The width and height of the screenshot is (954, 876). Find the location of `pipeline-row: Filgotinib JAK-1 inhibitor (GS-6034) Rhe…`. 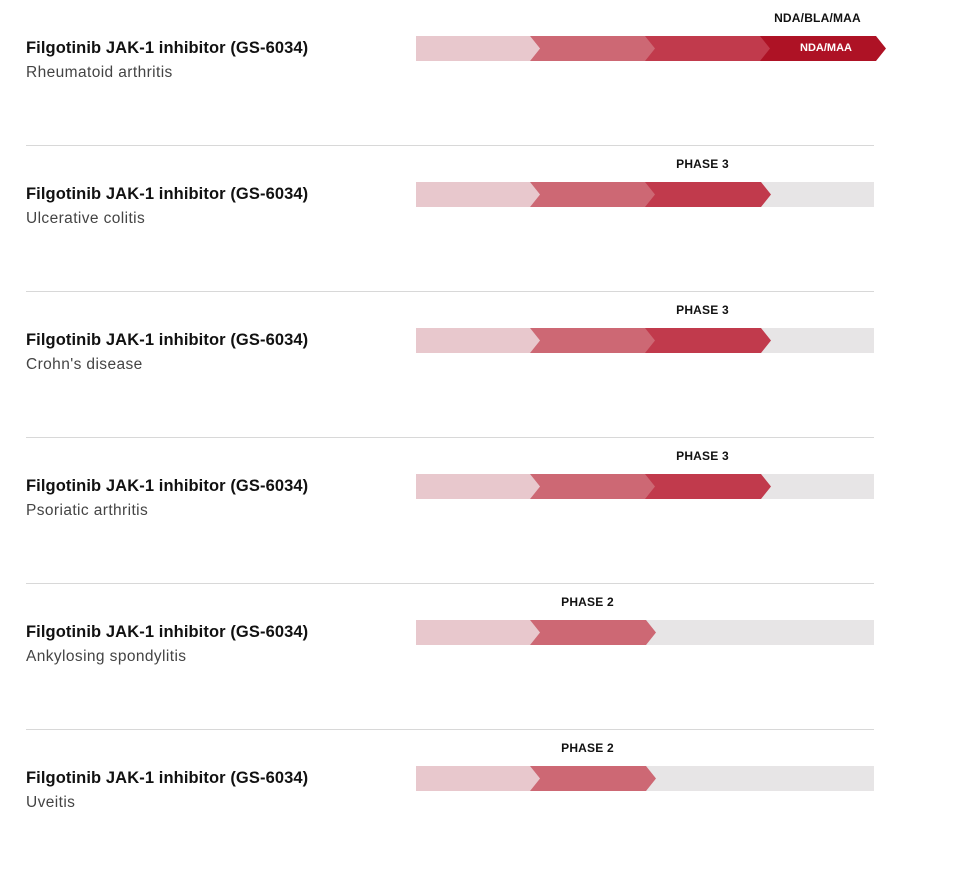

pipeline-row: Filgotinib JAK-1 inhibitor (GS-6034) Rhe… is located at coordinates (450, 73).